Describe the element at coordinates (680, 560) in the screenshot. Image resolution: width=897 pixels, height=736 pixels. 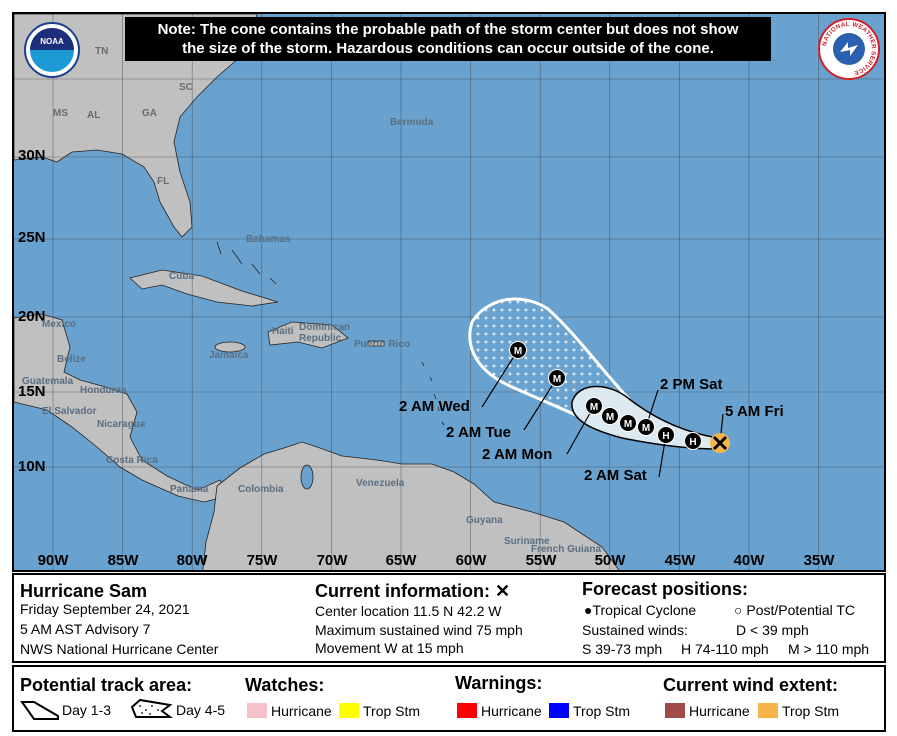
I see `lon-label: 45W` at that location.